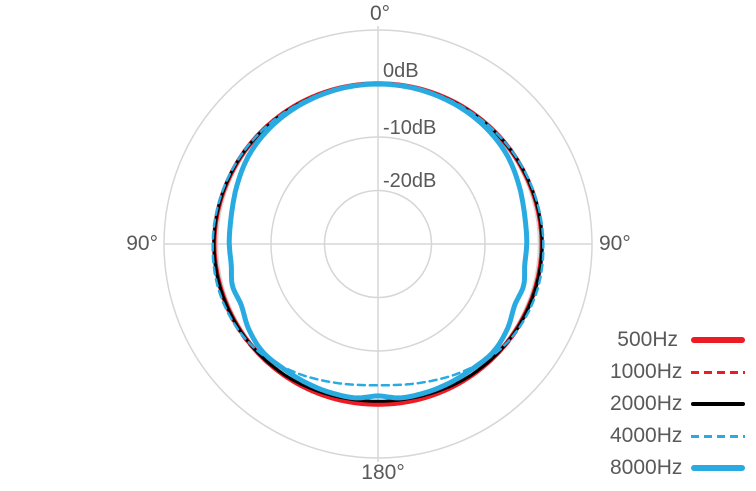 The image size is (756, 491). What do you see at coordinates (646, 467) in the screenshot?
I see `legend-label-8000hz: 8000Hz` at bounding box center [646, 467].